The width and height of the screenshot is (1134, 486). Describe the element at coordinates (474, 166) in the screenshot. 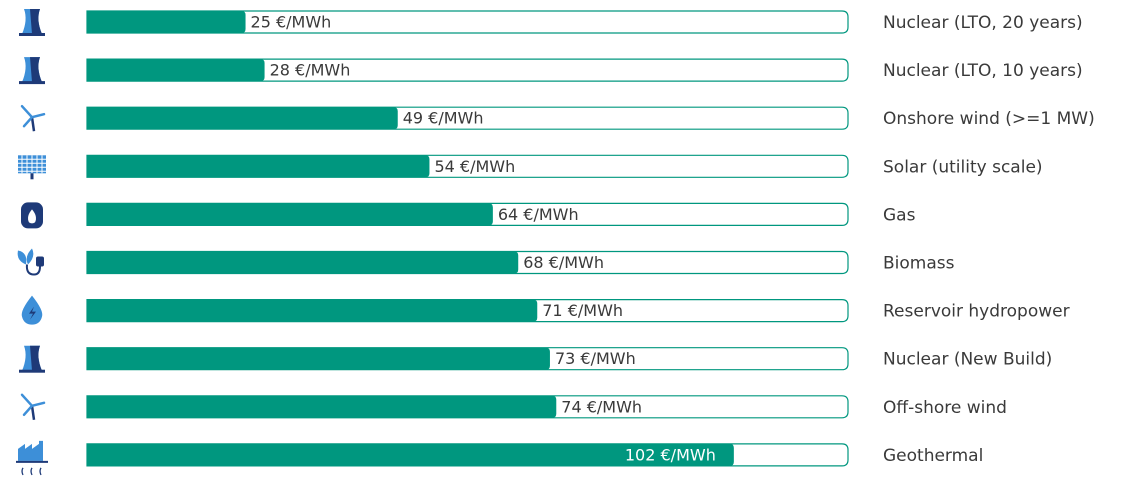

I see `value-label: 54 €/MWh` at that location.